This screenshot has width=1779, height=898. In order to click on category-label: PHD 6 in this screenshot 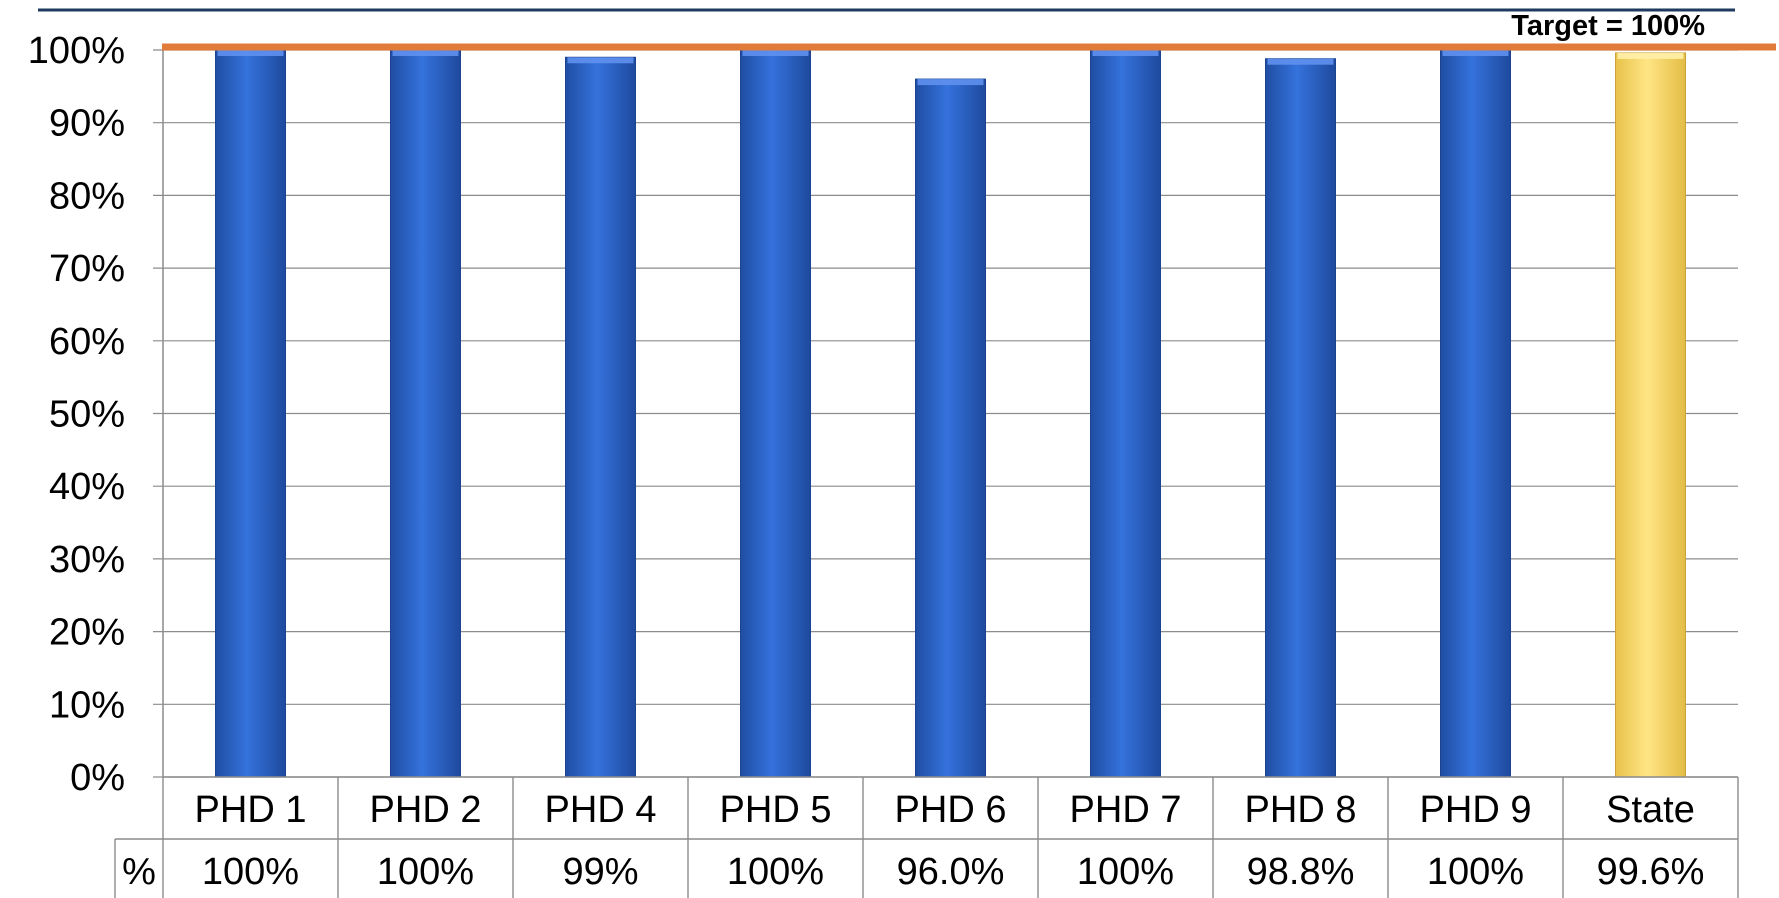, I will do `click(951, 810)`.